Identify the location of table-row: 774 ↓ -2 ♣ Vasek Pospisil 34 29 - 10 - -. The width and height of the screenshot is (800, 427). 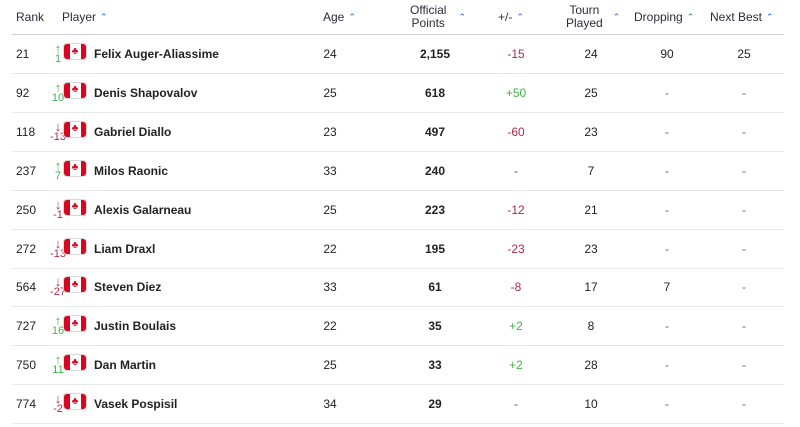
(398, 405).